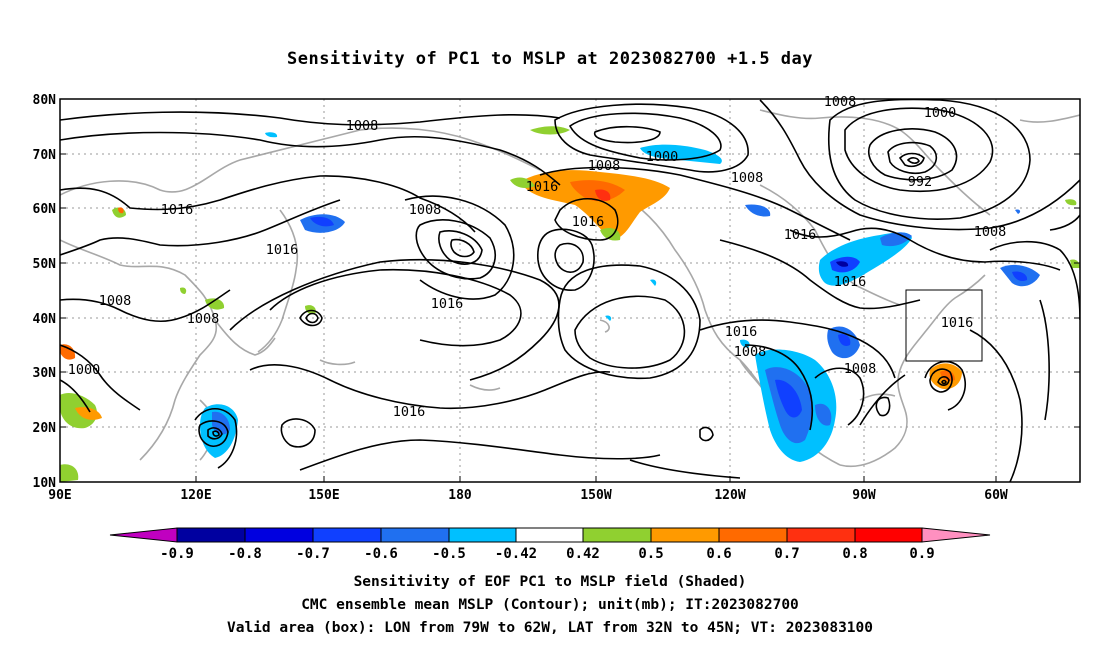 The height and width of the screenshot is (650, 1100). Describe the element at coordinates (177, 554) in the screenshot. I see `colorbar-label: -0.9` at that location.